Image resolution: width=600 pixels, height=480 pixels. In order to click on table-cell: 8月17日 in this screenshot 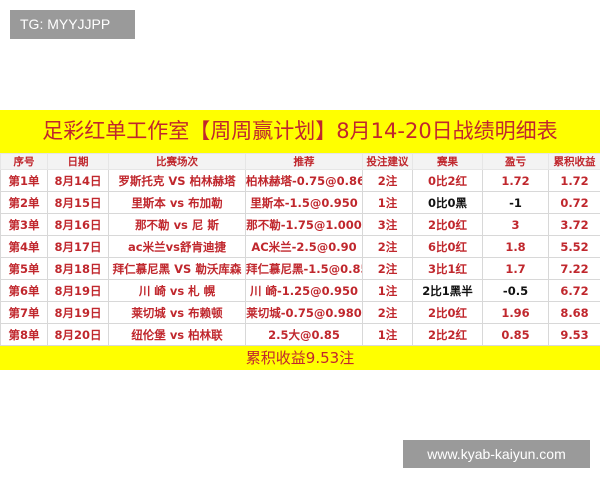, I will do `click(78, 246)`.